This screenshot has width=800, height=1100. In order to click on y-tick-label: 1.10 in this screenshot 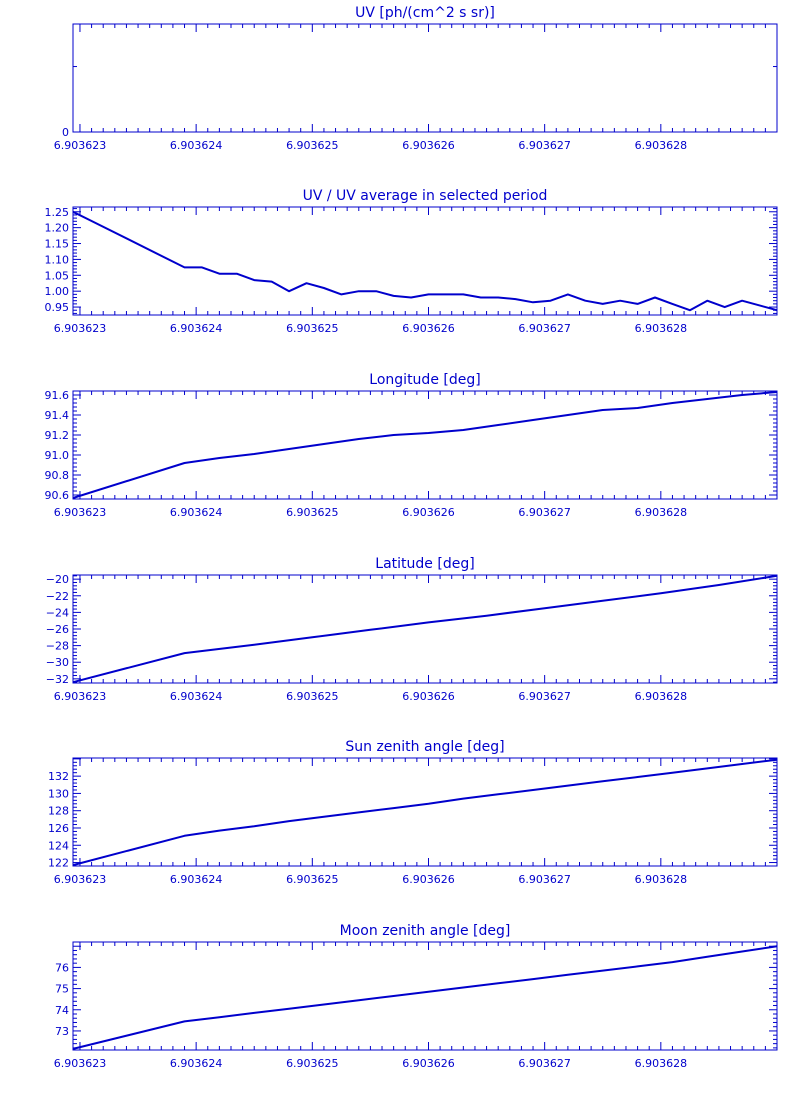, I will do `click(57, 259)`.